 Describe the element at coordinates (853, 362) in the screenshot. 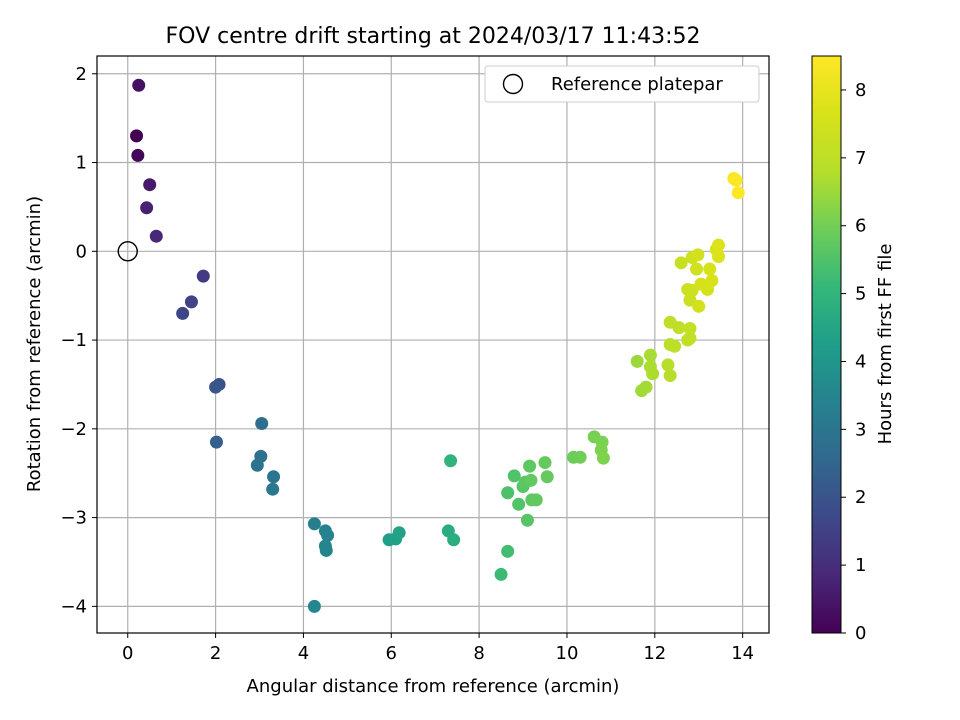

I see `colorbar-ticks: 0 1 2 3 4 5 6 7 8` at that location.